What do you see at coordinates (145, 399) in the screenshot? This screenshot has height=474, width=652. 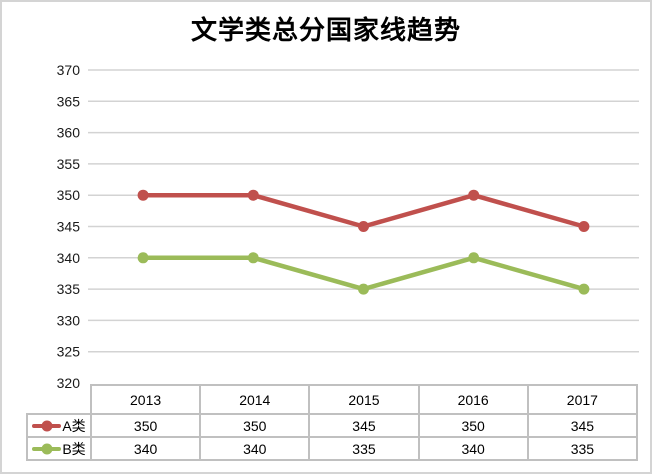 I see `year-header-cell: 2013` at bounding box center [145, 399].